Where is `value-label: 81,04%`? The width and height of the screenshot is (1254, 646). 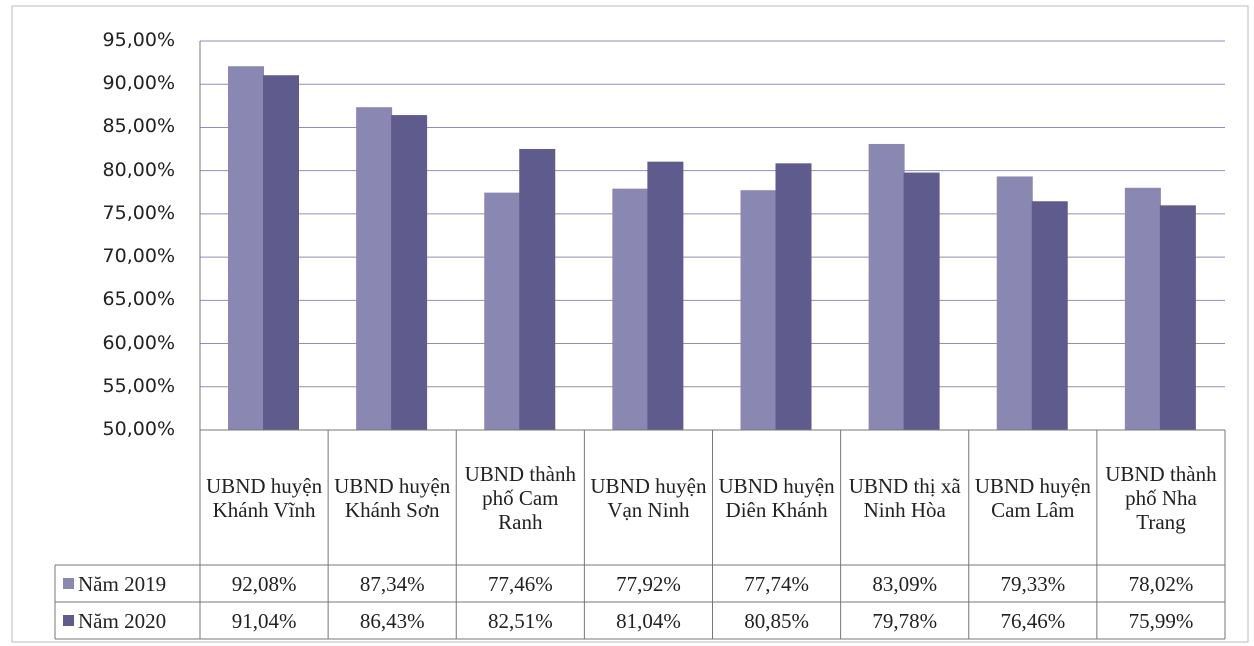
value-label: 81,04% is located at coordinates (648, 620).